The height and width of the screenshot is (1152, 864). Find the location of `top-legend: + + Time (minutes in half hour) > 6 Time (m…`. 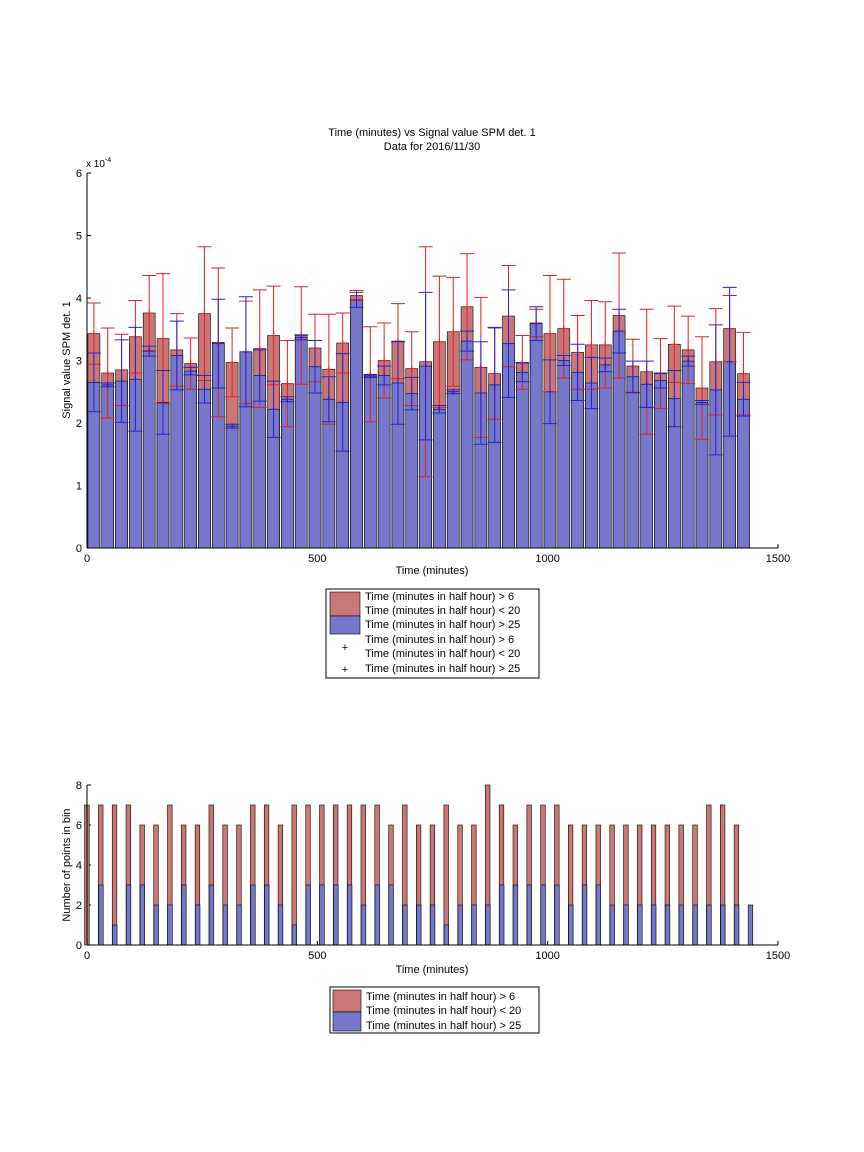

top-legend: + + Time (minutes in half hour) > 6 Time (m… is located at coordinates (432, 633).